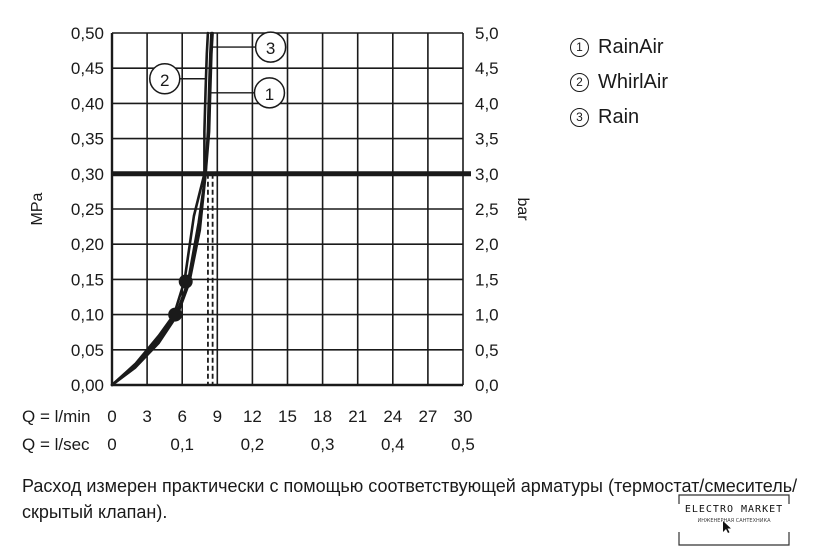 The width and height of the screenshot is (840, 550). I want to click on x-tick-label-lmin: 0, so click(111, 416).